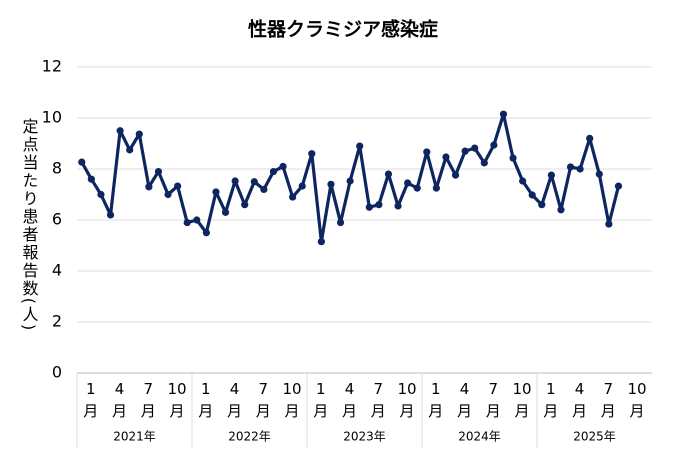 The height and width of the screenshot is (475, 687). Describe the element at coordinates (479, 437) in the screenshot. I see `year-label: 2024年` at that location.